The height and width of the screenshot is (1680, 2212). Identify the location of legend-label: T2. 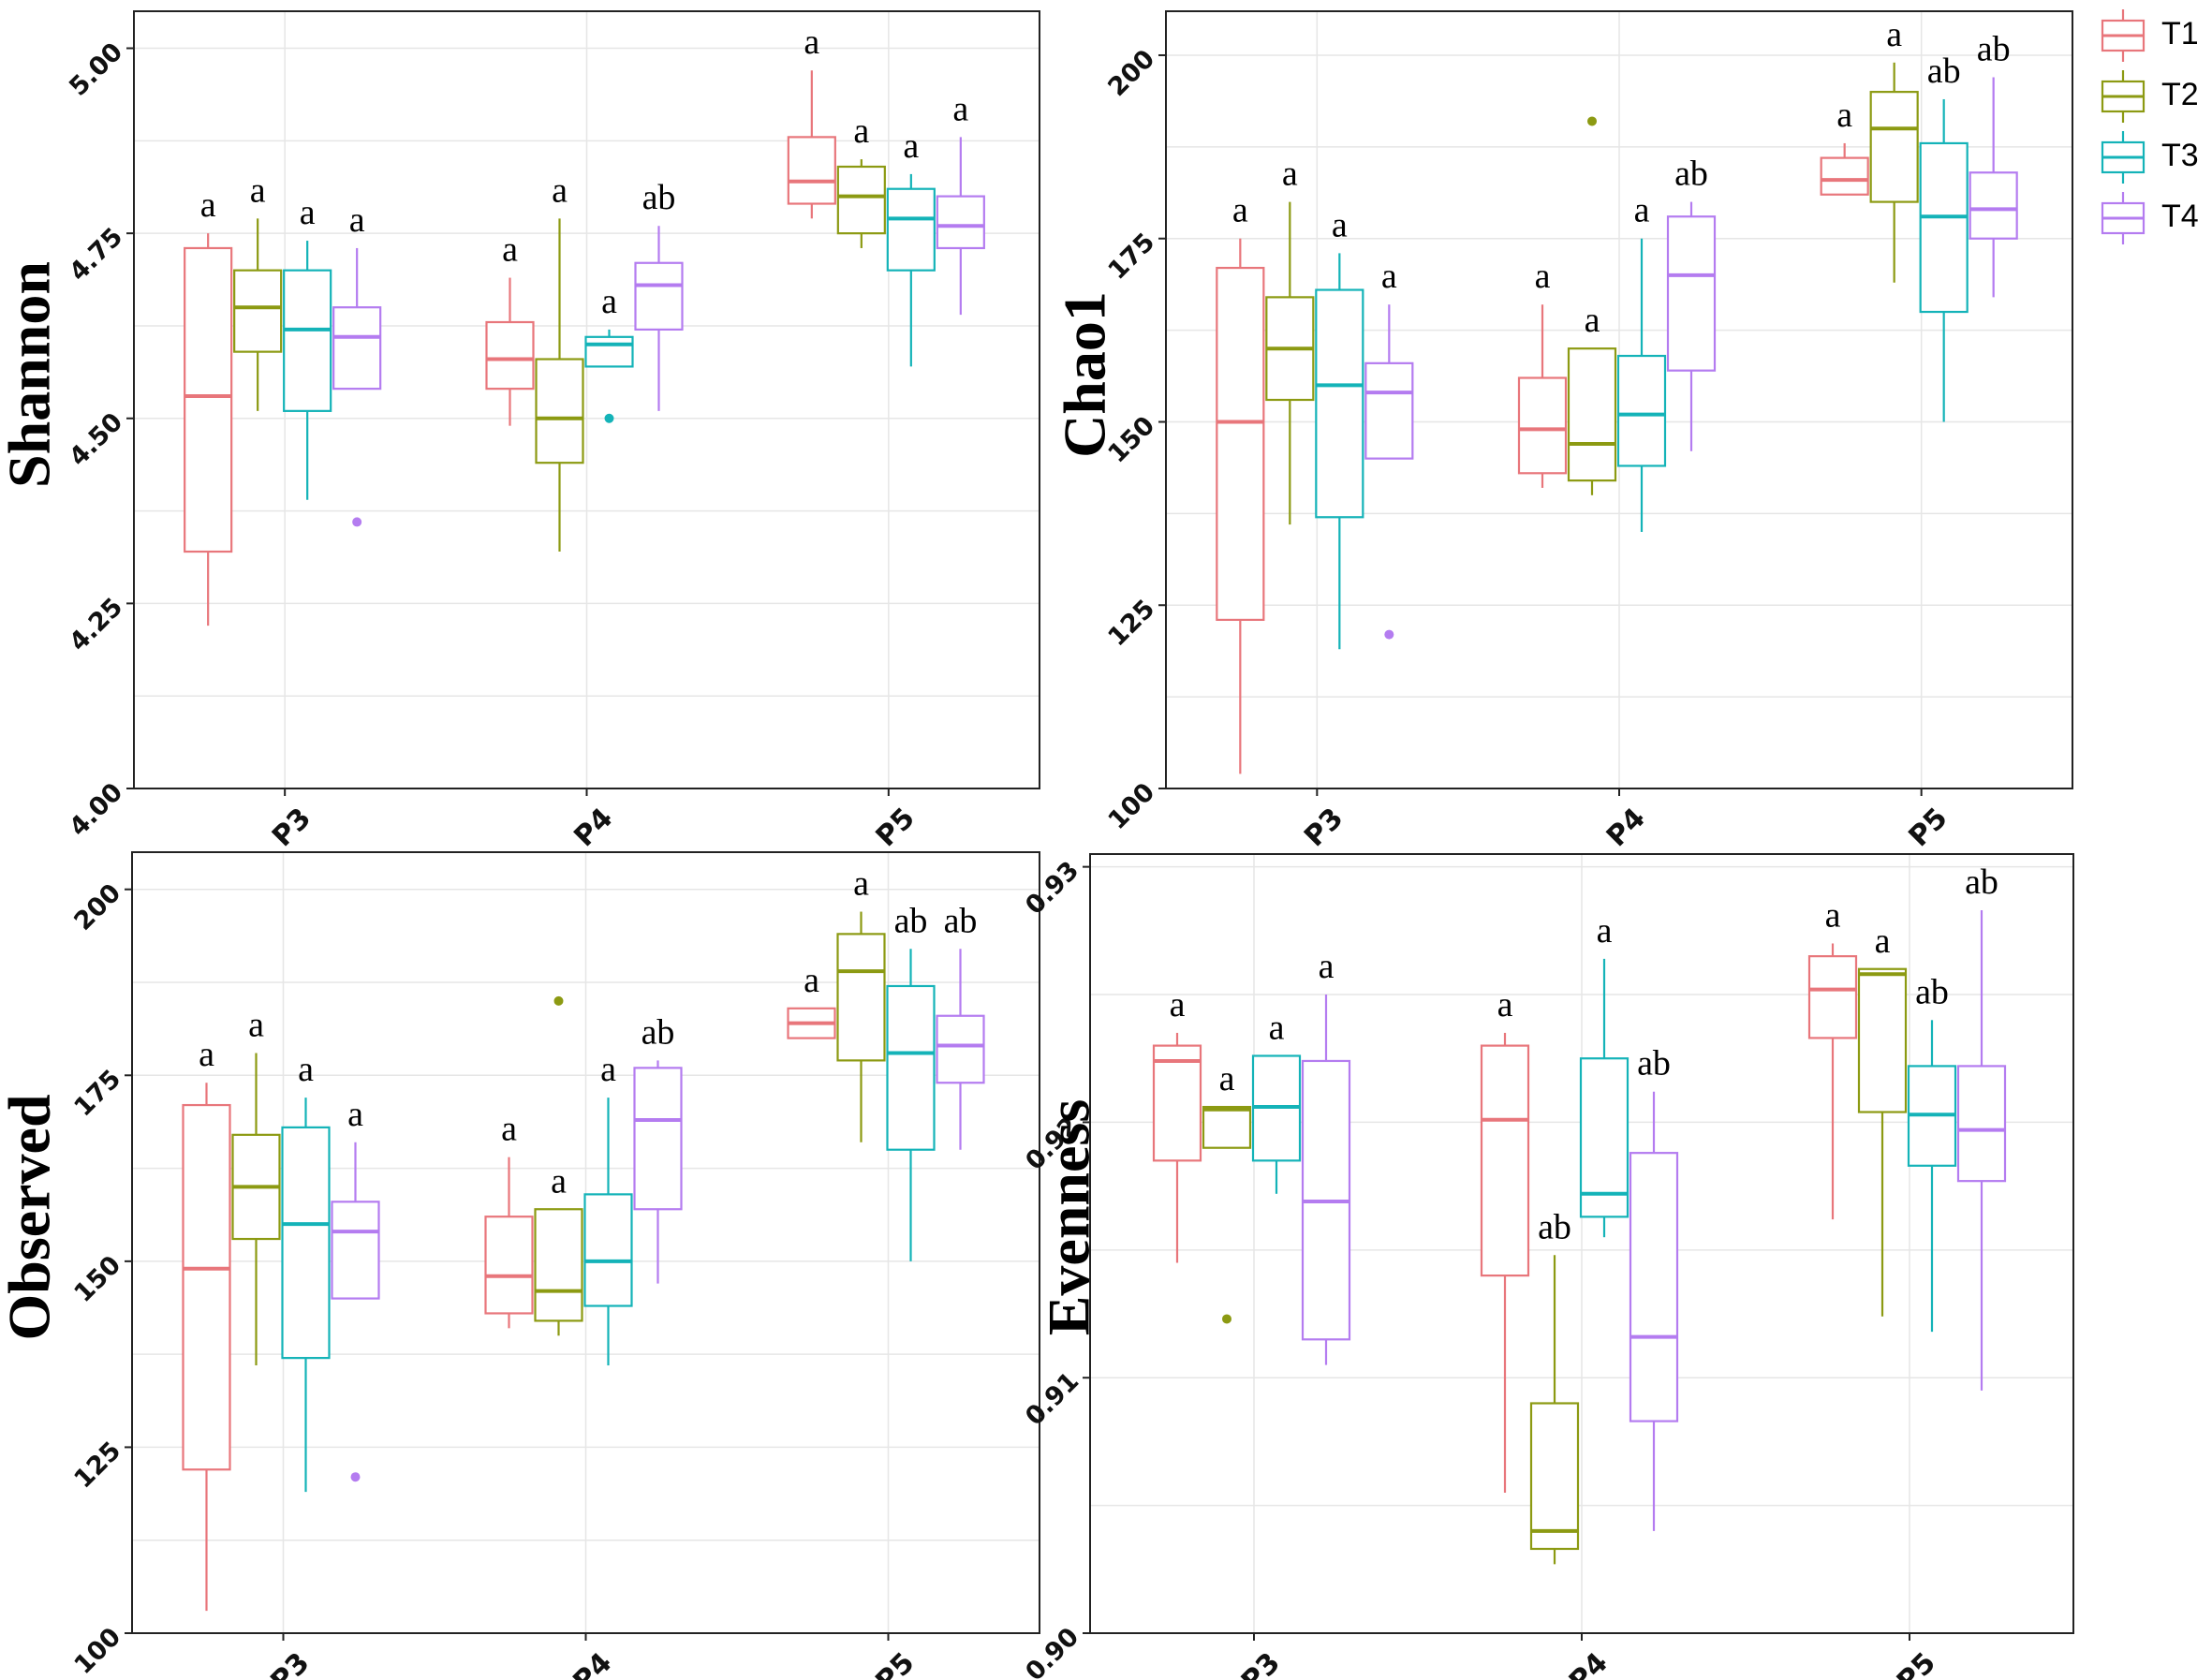
(2180, 94).